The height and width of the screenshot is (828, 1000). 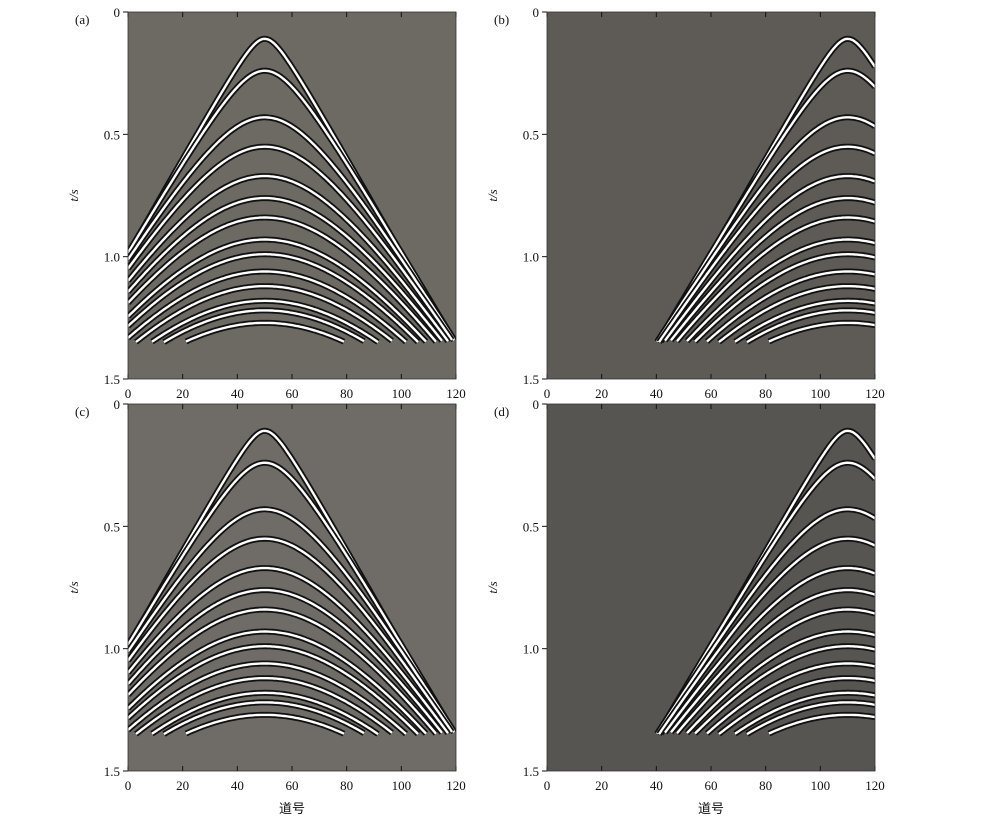 What do you see at coordinates (501, 19) in the screenshot?
I see `panel-label: (b)` at bounding box center [501, 19].